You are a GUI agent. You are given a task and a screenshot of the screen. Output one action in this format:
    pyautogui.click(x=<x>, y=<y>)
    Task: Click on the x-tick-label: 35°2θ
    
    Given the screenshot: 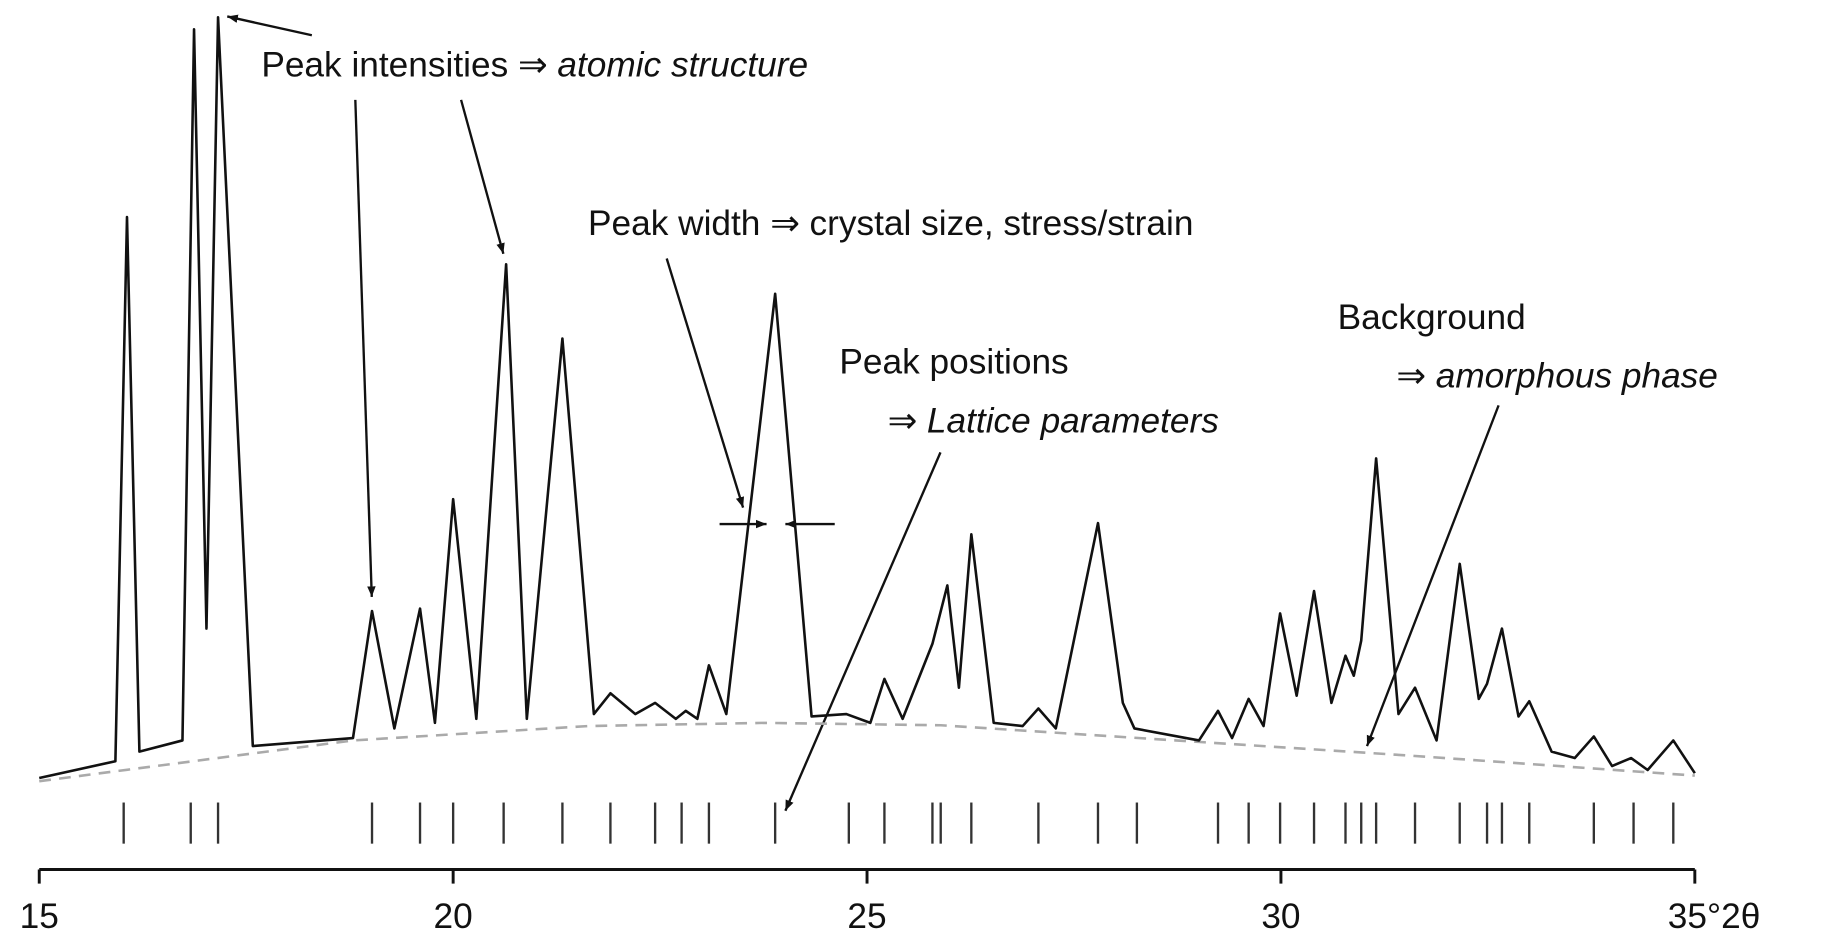 What is the action you would take?
    pyautogui.click(x=1714, y=916)
    